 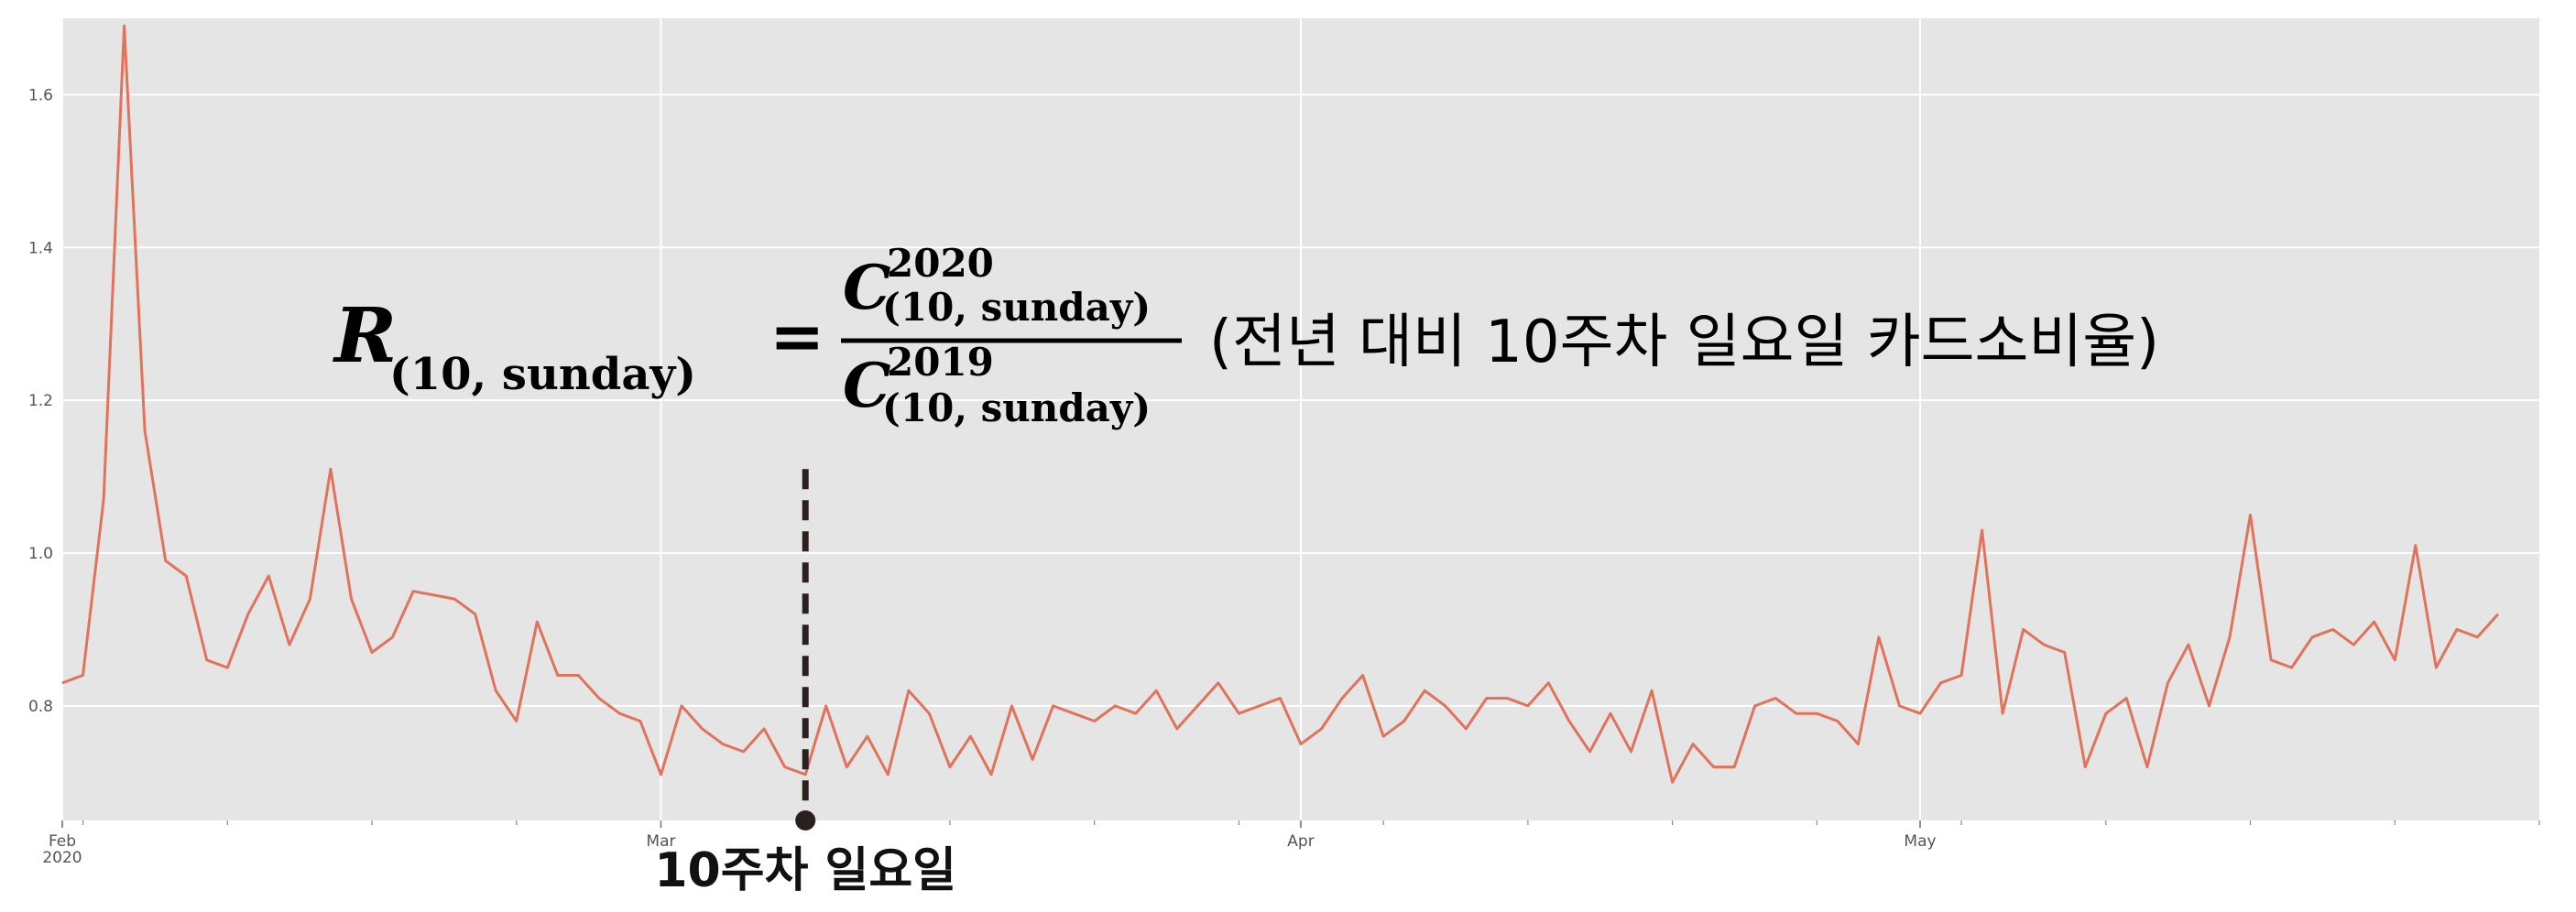 I want to click on formula-numerator-symbol: C, so click(x=867, y=287).